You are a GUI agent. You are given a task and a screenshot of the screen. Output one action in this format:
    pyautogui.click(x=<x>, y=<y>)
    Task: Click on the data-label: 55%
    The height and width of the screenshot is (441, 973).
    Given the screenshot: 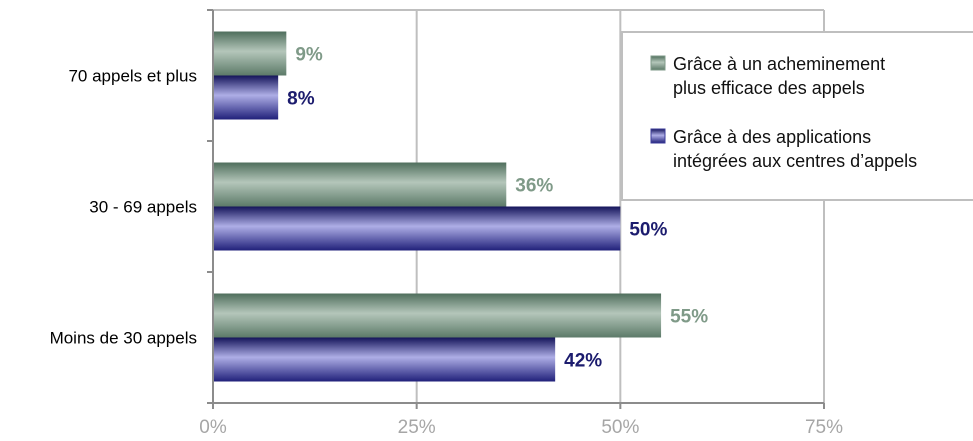 What is the action you would take?
    pyautogui.click(x=689, y=317)
    